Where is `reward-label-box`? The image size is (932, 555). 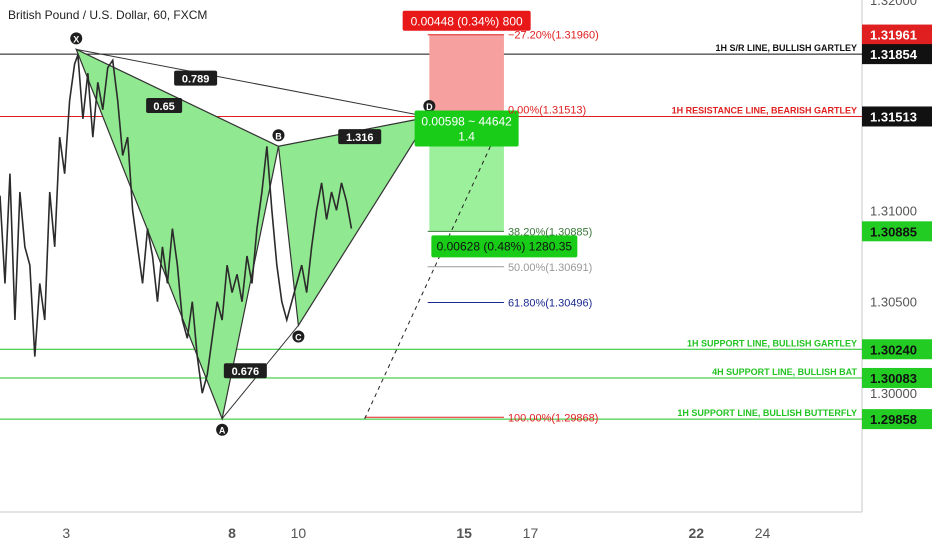
reward-label-box is located at coordinates (466, 128).